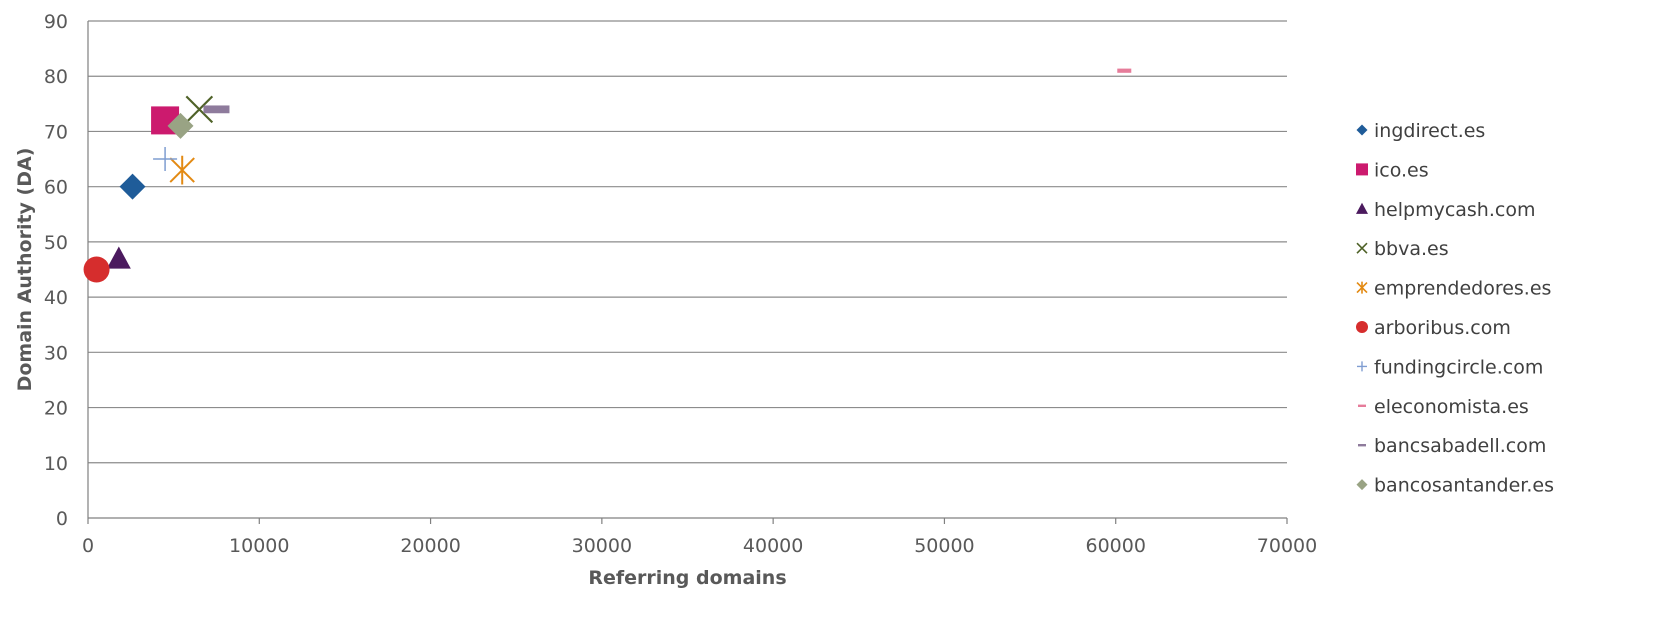 The image size is (1662, 622). I want to click on x-tick-label: 20000, so click(430, 546).